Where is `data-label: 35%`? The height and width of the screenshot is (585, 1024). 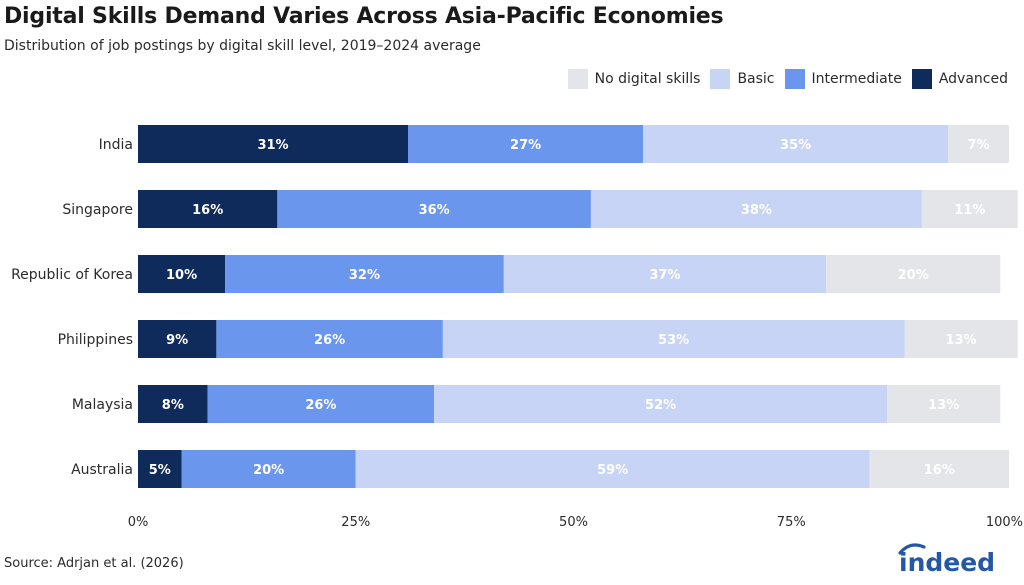
data-label: 35% is located at coordinates (795, 145).